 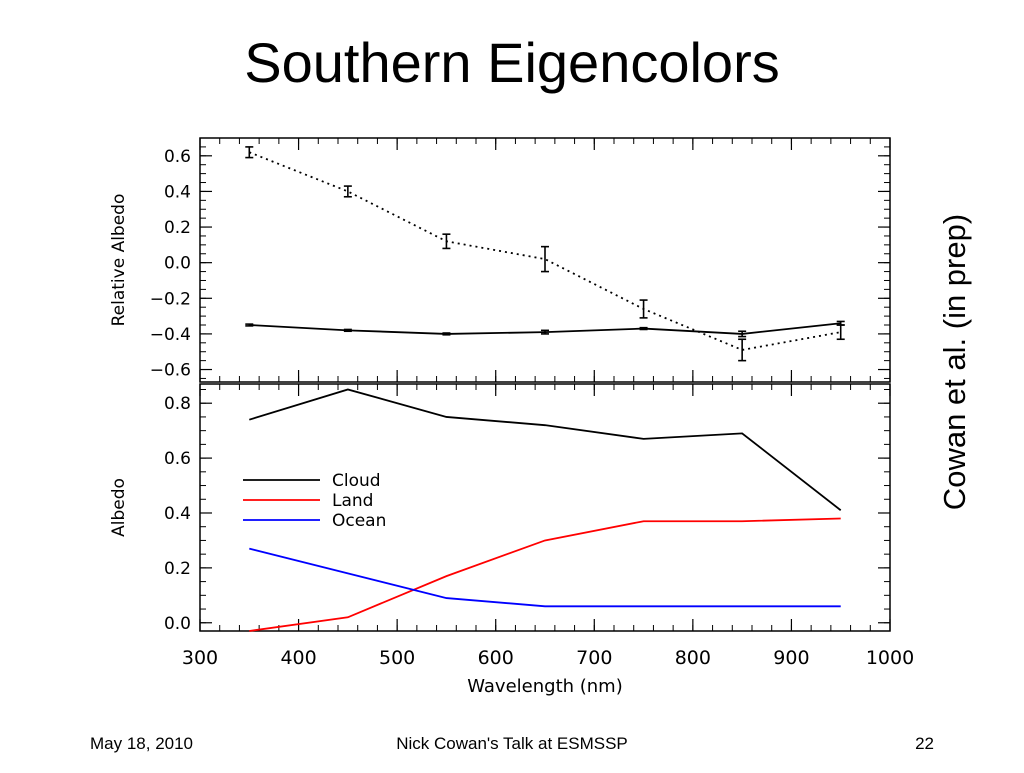 What do you see at coordinates (890, 658) in the screenshot?
I see `x-tick-label: 1000` at bounding box center [890, 658].